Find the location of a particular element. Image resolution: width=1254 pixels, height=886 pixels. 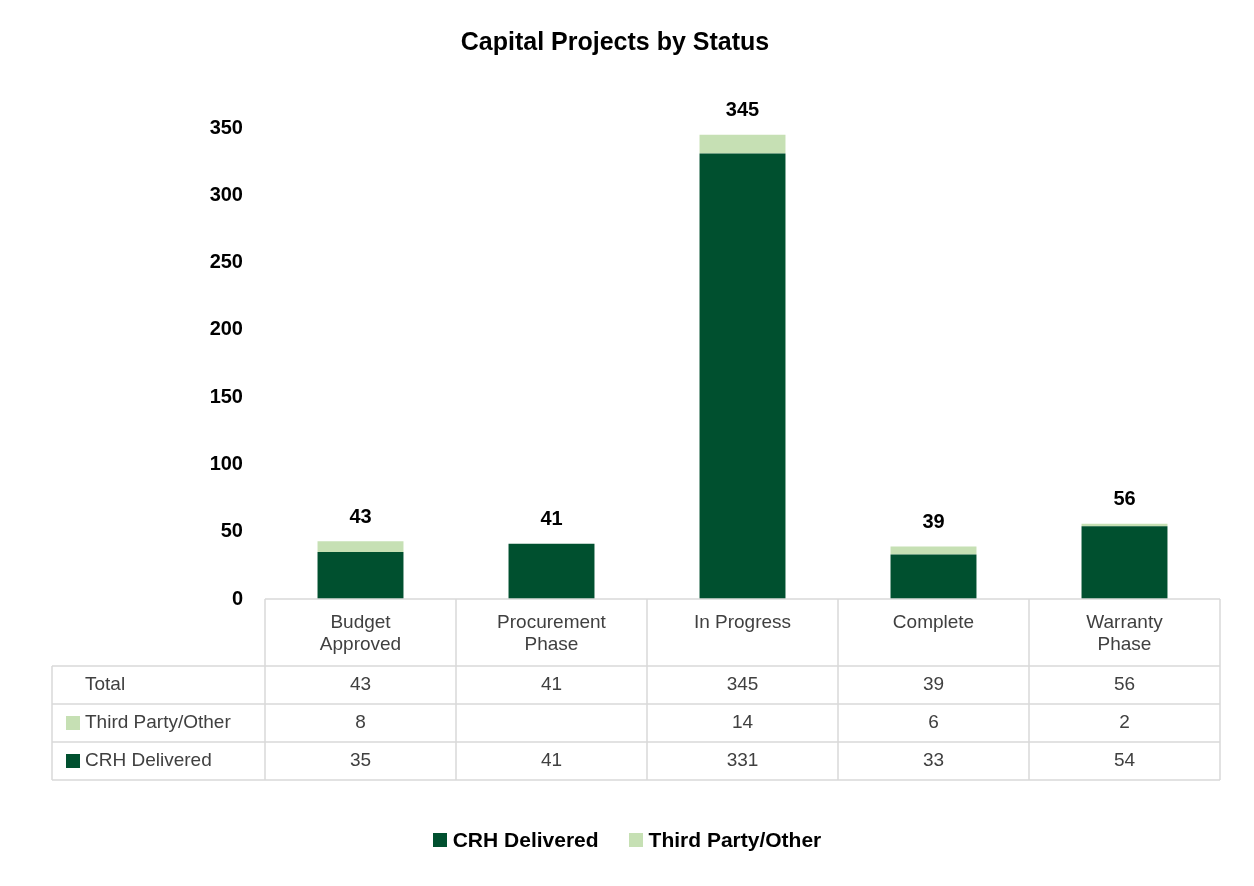

data-label: 8 is located at coordinates (360, 722).